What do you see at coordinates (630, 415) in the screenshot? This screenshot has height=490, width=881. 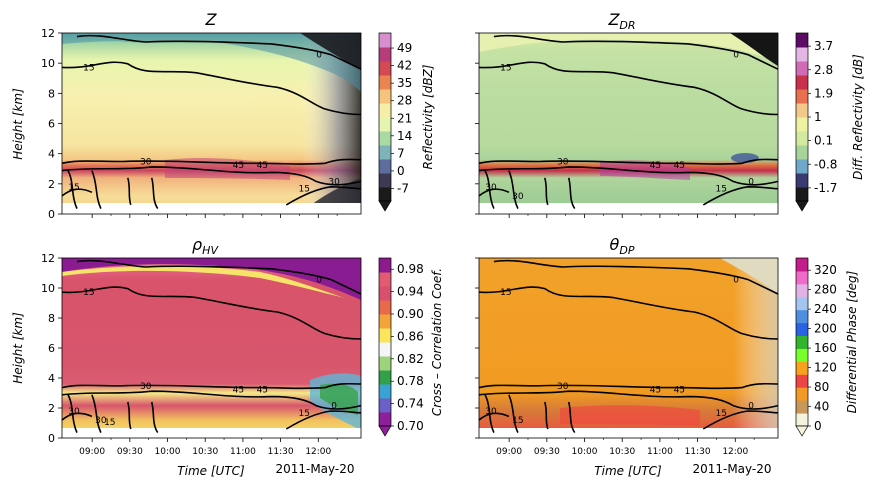 I see `panel-dp-lowred` at bounding box center [630, 415].